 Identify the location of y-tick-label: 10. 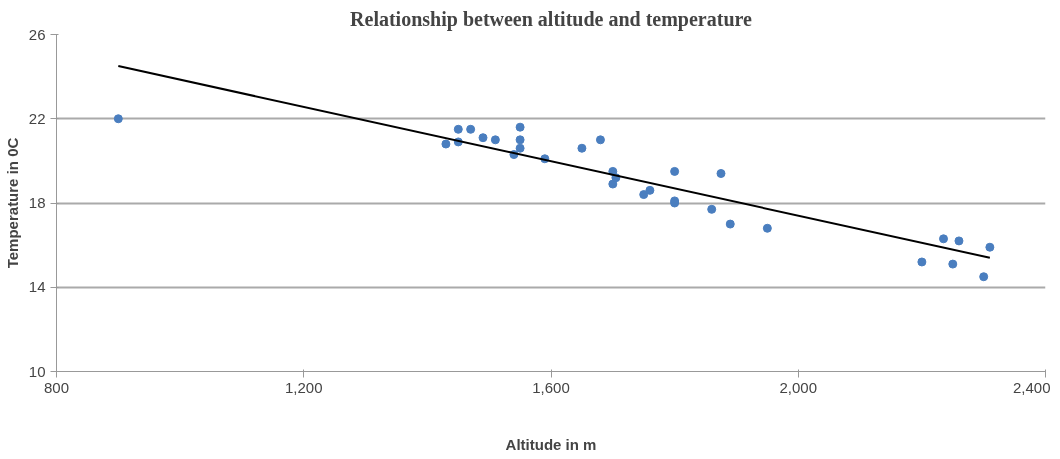
(37, 371).